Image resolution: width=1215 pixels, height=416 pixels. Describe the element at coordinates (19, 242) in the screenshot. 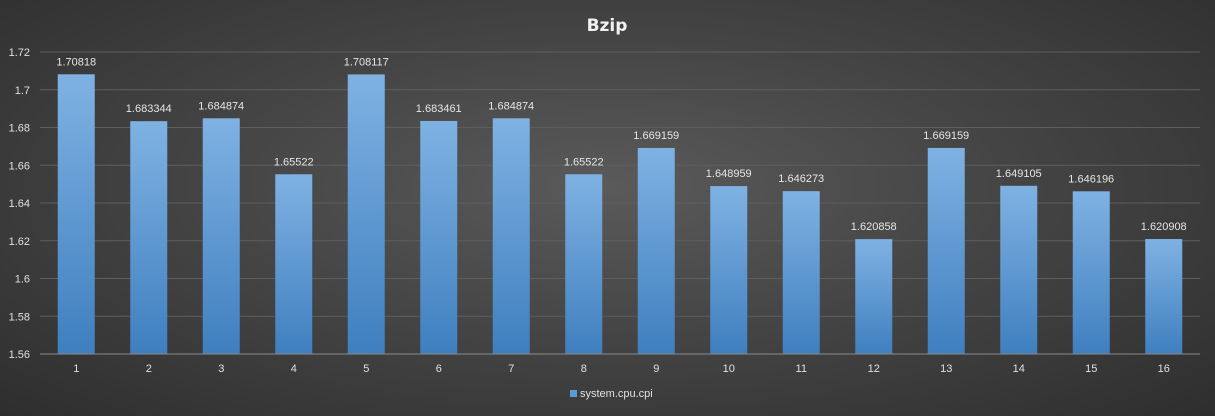

I see `y-tick-label: 1.62` at that location.